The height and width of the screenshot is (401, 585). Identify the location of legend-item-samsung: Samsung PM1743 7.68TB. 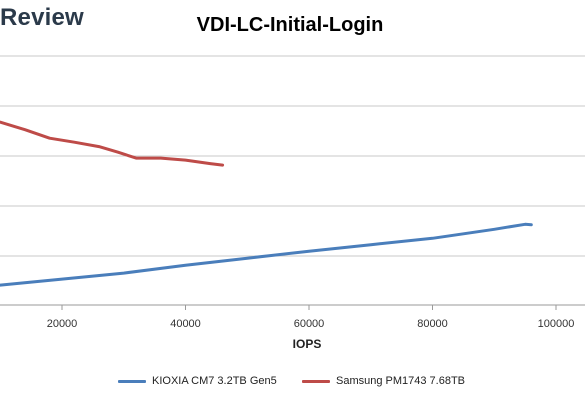
(383, 381).